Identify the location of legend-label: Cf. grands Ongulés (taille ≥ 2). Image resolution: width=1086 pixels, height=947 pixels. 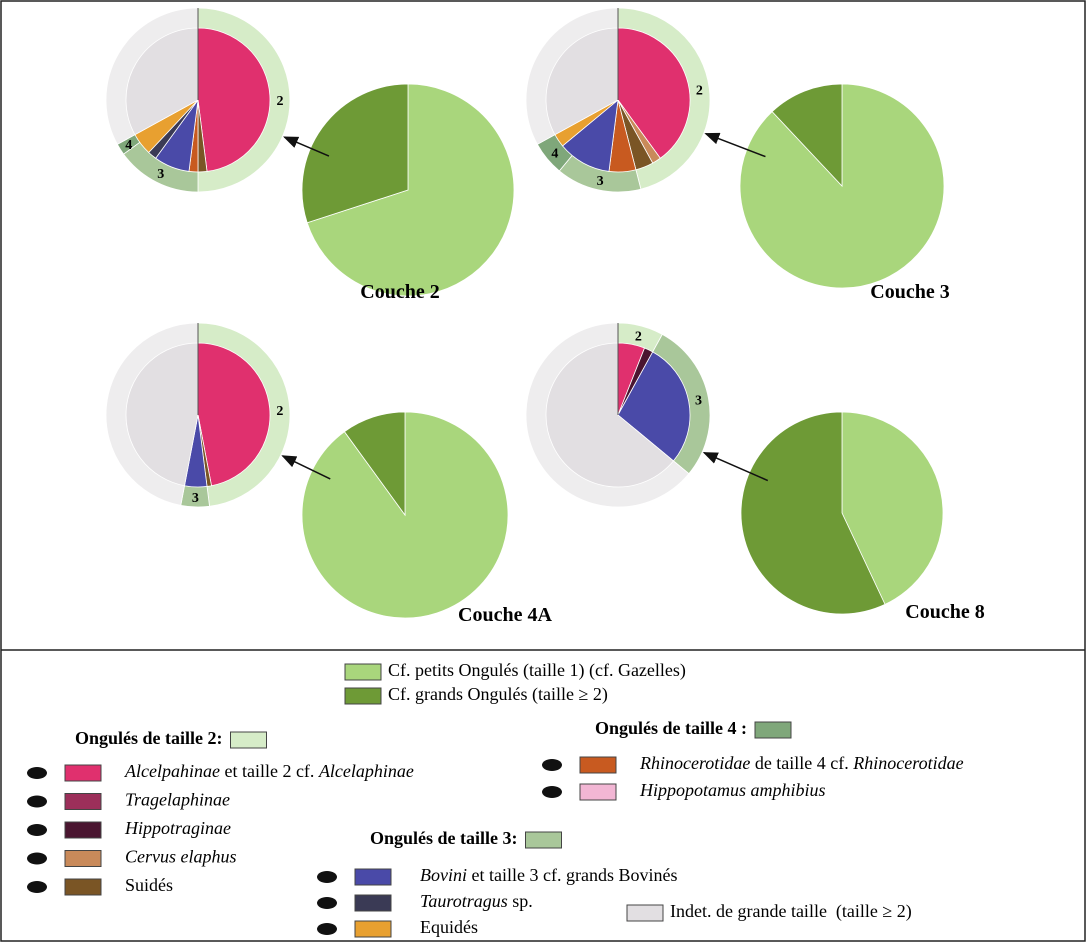
(498, 694).